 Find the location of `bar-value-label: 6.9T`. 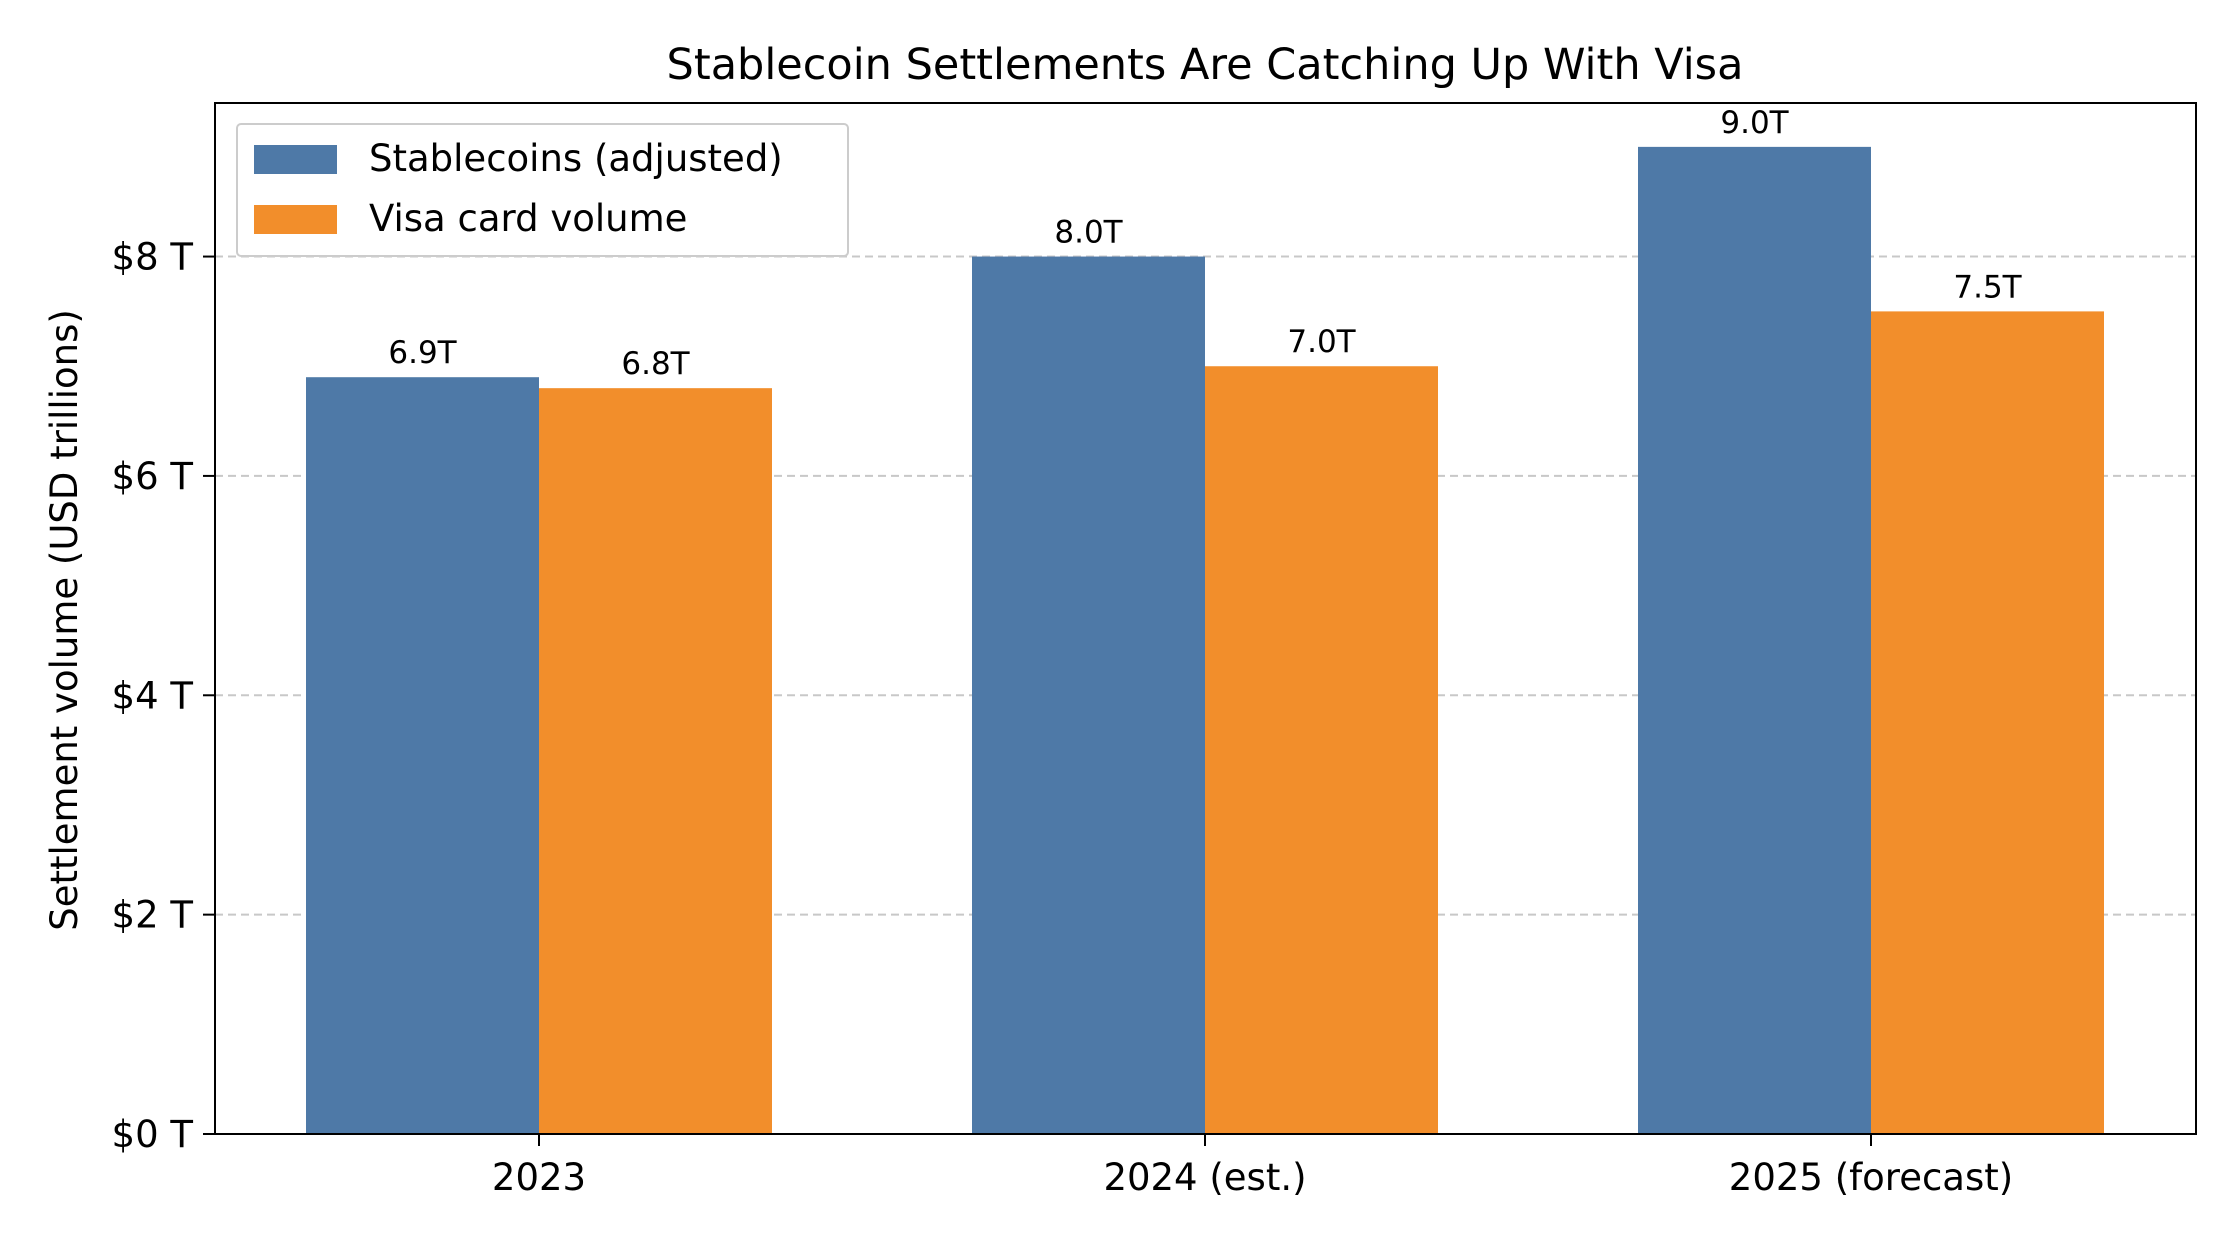

bar-value-label: 6.9T is located at coordinates (422, 353).